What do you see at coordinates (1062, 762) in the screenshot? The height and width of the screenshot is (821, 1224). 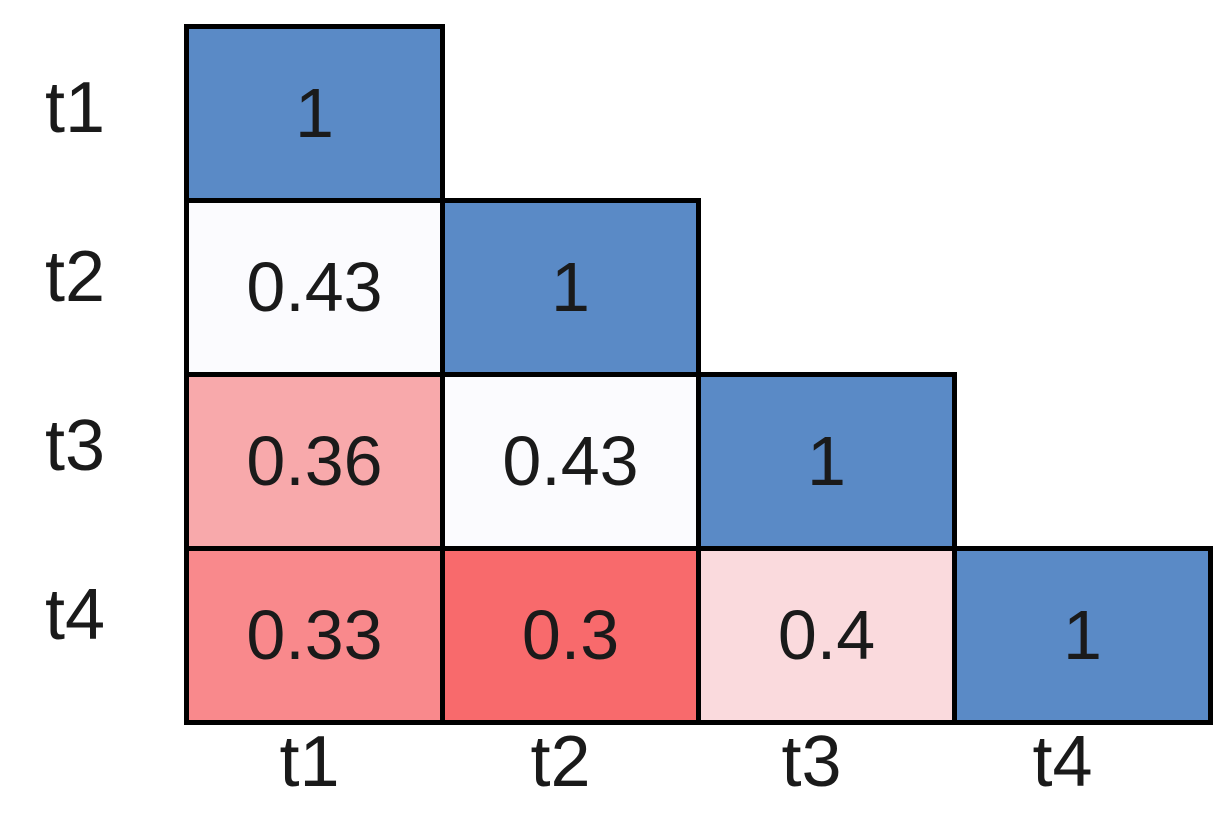 I see `x-axis-label-t4: t4` at bounding box center [1062, 762].